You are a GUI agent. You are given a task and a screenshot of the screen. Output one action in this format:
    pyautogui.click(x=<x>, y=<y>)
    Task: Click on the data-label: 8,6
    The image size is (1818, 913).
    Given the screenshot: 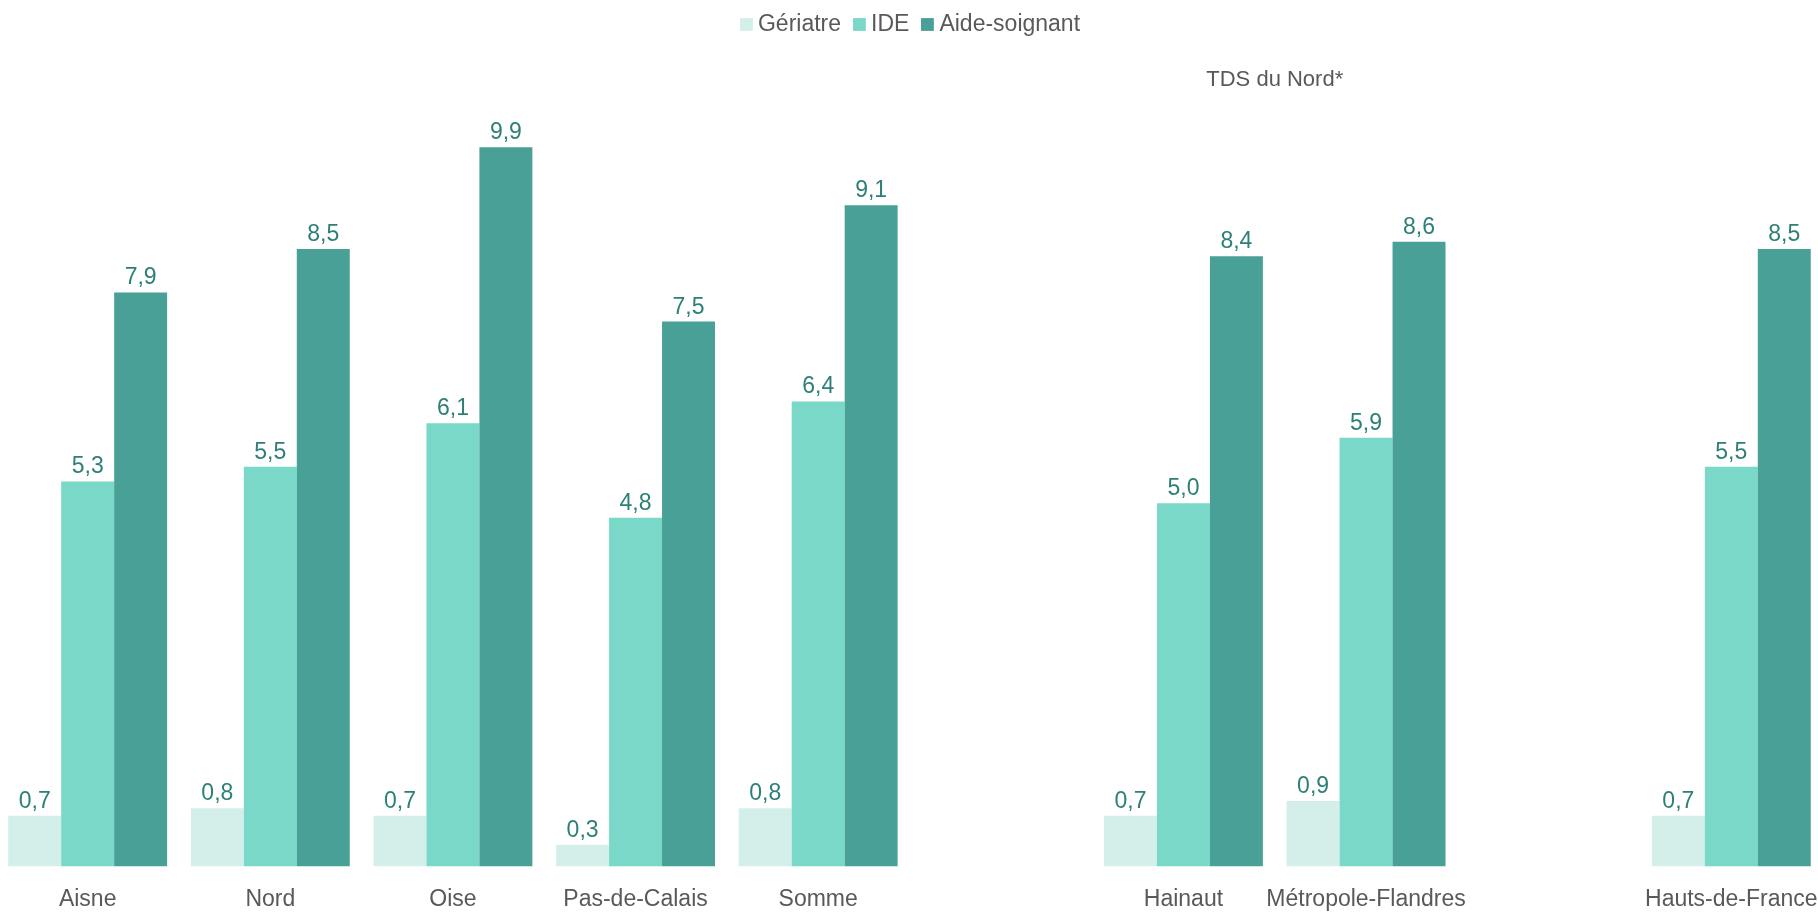 What is the action you would take?
    pyautogui.click(x=1419, y=225)
    